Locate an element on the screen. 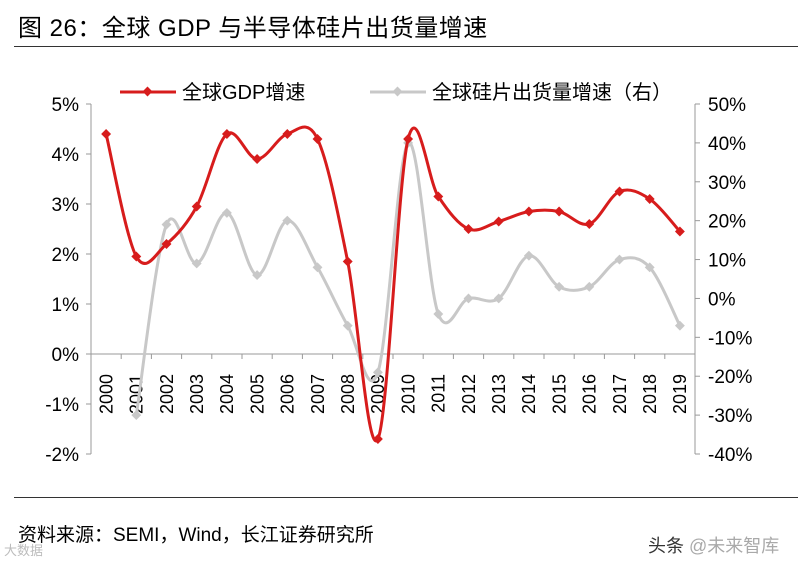 This screenshot has width=810, height=567. left-tick-label: 0% is located at coordinates (66, 355).